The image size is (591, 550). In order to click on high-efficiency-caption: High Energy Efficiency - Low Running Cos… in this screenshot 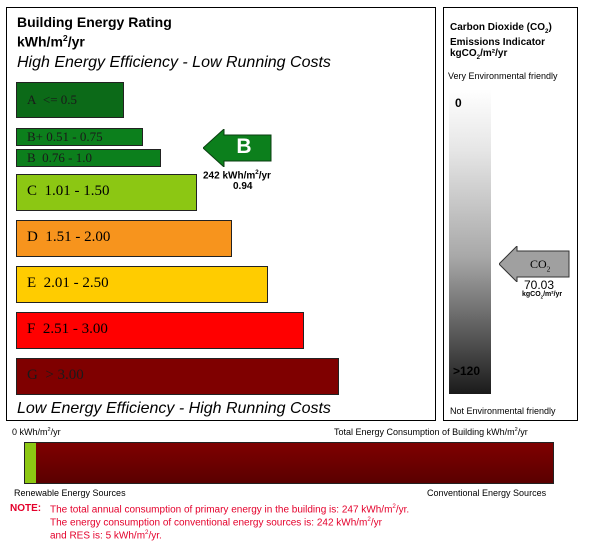, I will do `click(174, 62)`.